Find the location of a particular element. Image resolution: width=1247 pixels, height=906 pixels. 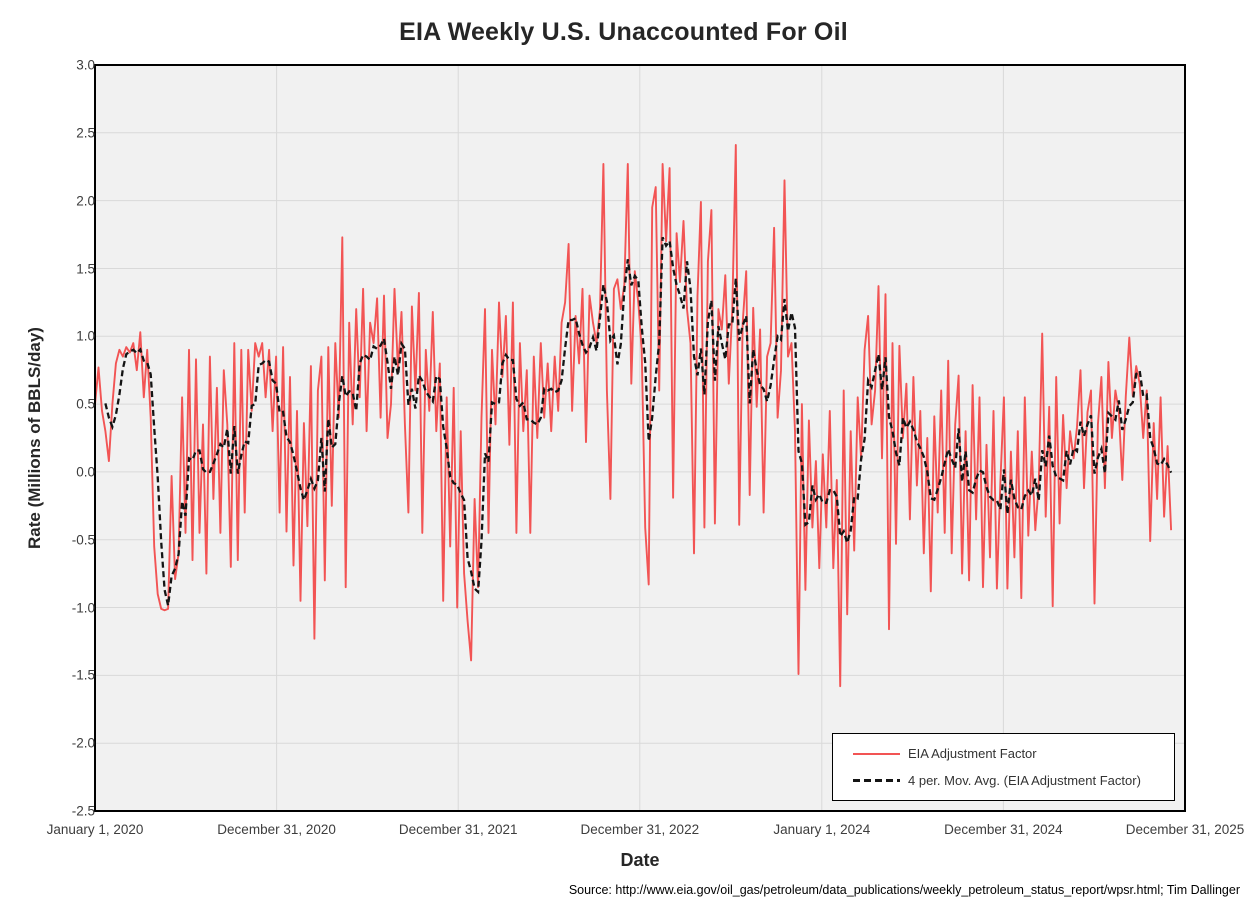

red-line-sample-icon is located at coordinates (876, 753).